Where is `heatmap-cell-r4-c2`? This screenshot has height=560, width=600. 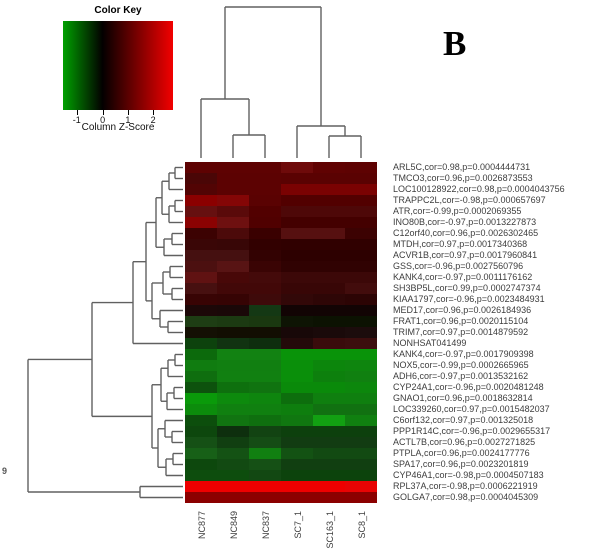 heatmap-cell-r4-c2 is located at coordinates (233, 200).